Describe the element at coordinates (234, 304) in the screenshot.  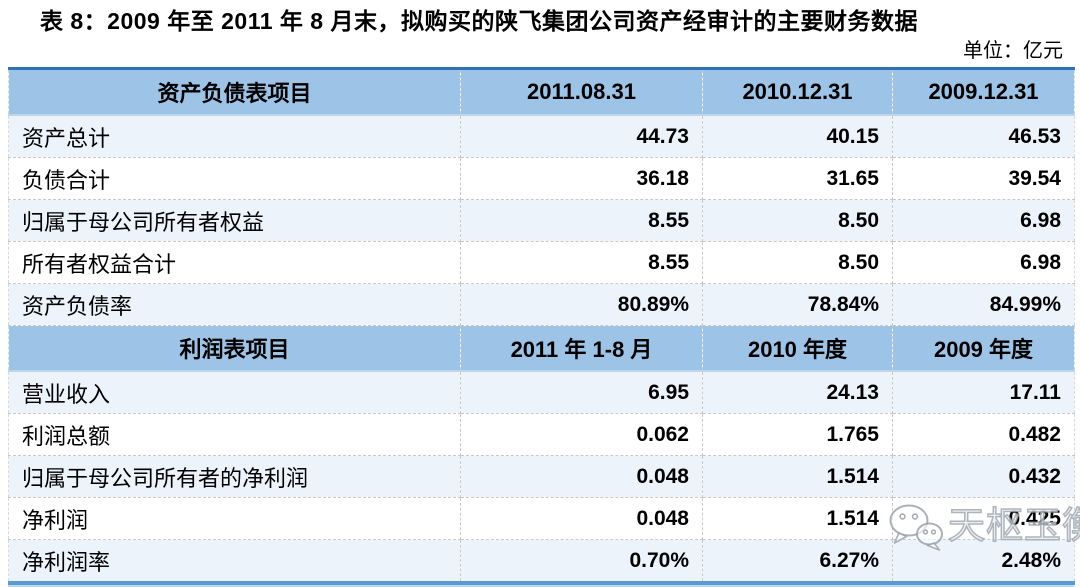
I see `row-label: 资产负债率` at that location.